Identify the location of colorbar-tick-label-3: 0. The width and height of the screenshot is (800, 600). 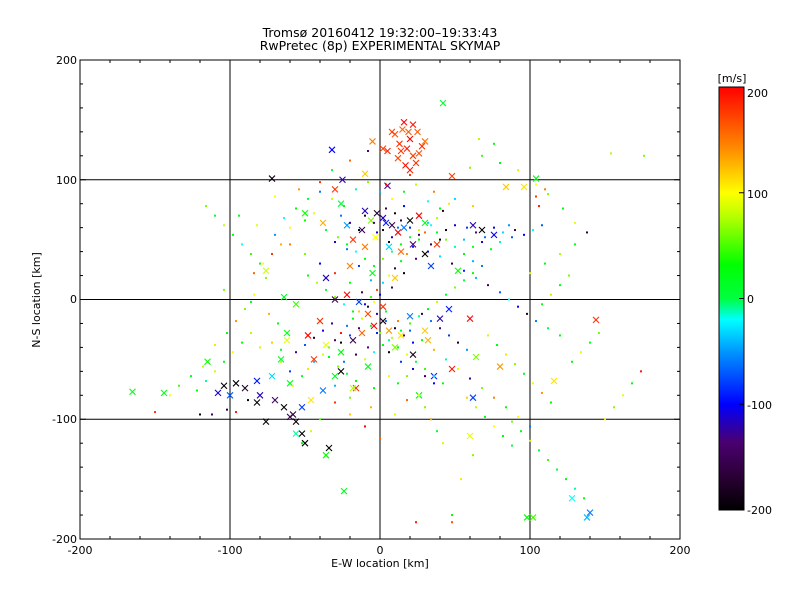
(750, 299).